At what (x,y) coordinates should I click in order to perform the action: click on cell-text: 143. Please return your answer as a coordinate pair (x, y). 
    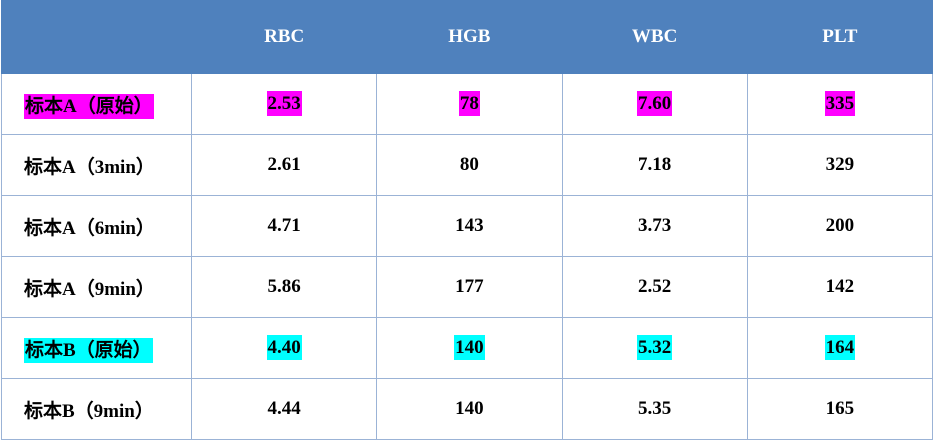
    Looking at the image, I should click on (469, 225).